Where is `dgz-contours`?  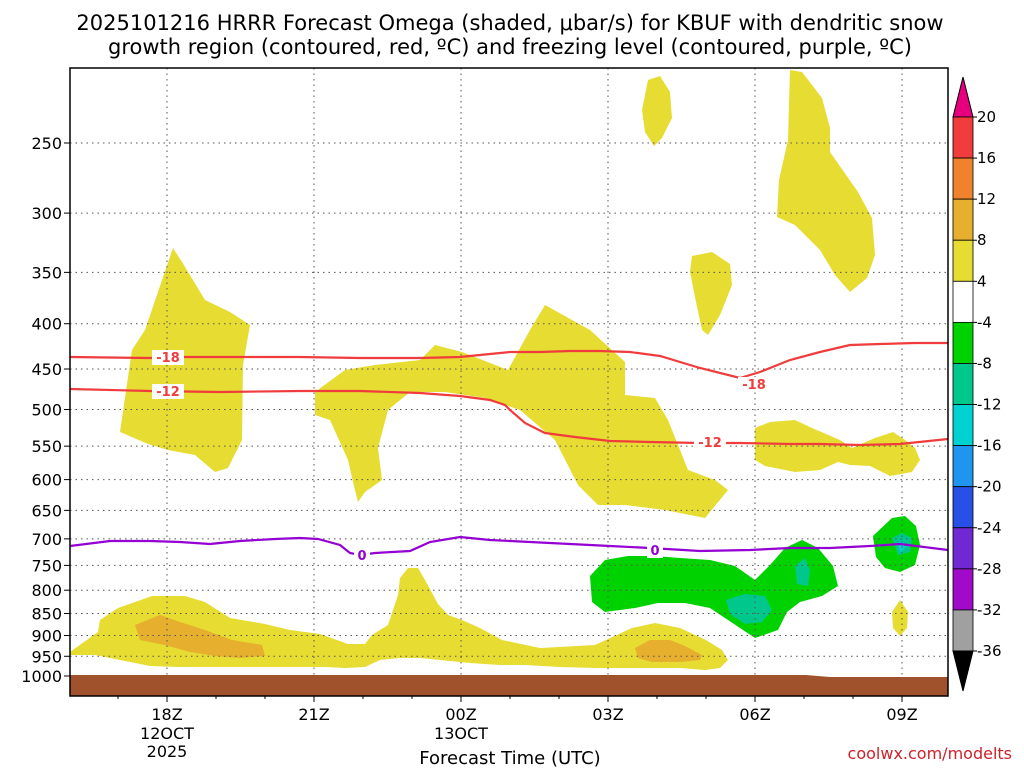 dgz-contours is located at coordinates (509, 394).